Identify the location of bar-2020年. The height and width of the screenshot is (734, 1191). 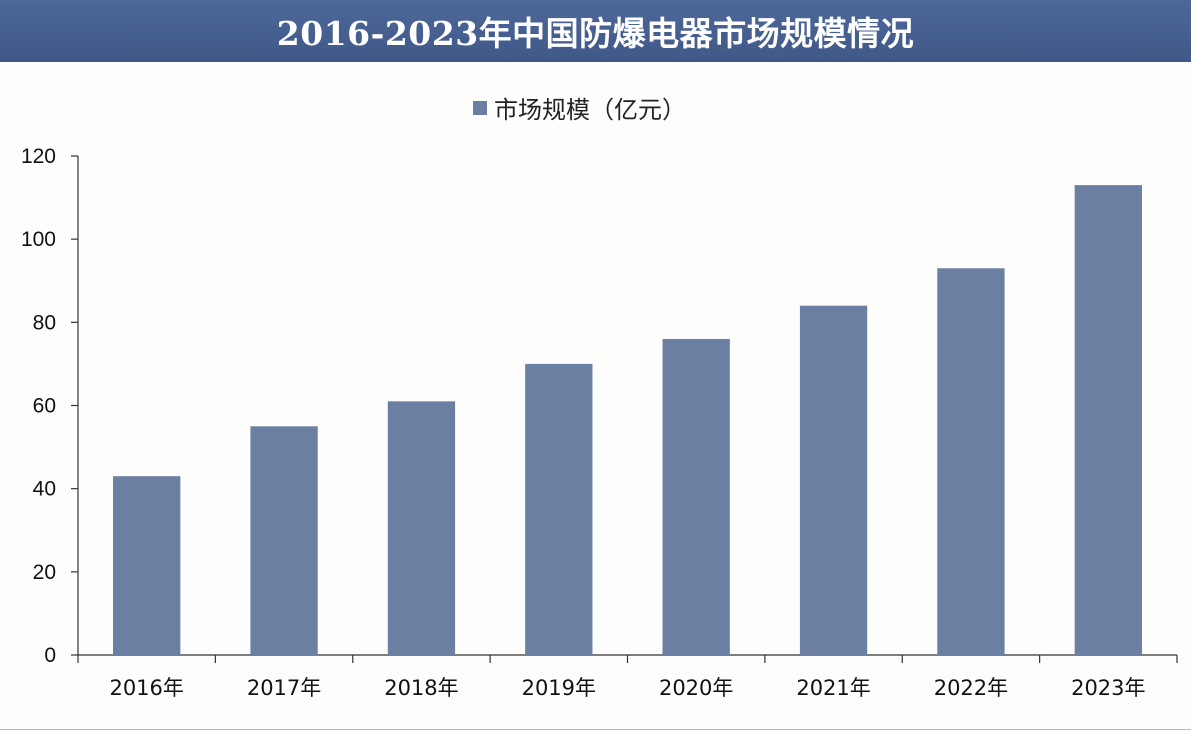
(696, 496).